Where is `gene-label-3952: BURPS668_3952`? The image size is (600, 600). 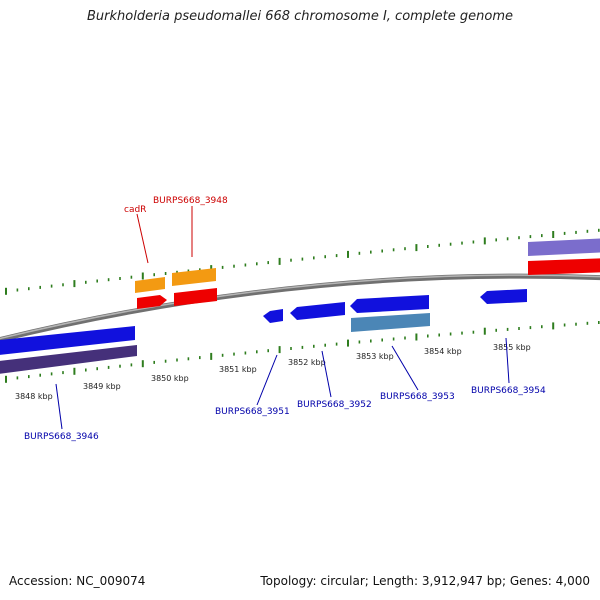 gene-label-3952: BURPS668_3952 is located at coordinates (334, 405).